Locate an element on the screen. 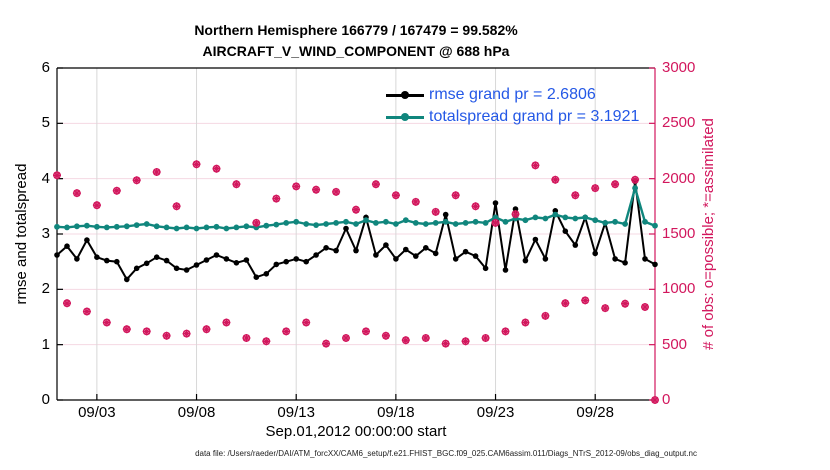 Image resolution: width=830 pixels, height=470 pixels. legend-item-rmse: rmse grand pr = 2.6806 is located at coordinates (512, 95).